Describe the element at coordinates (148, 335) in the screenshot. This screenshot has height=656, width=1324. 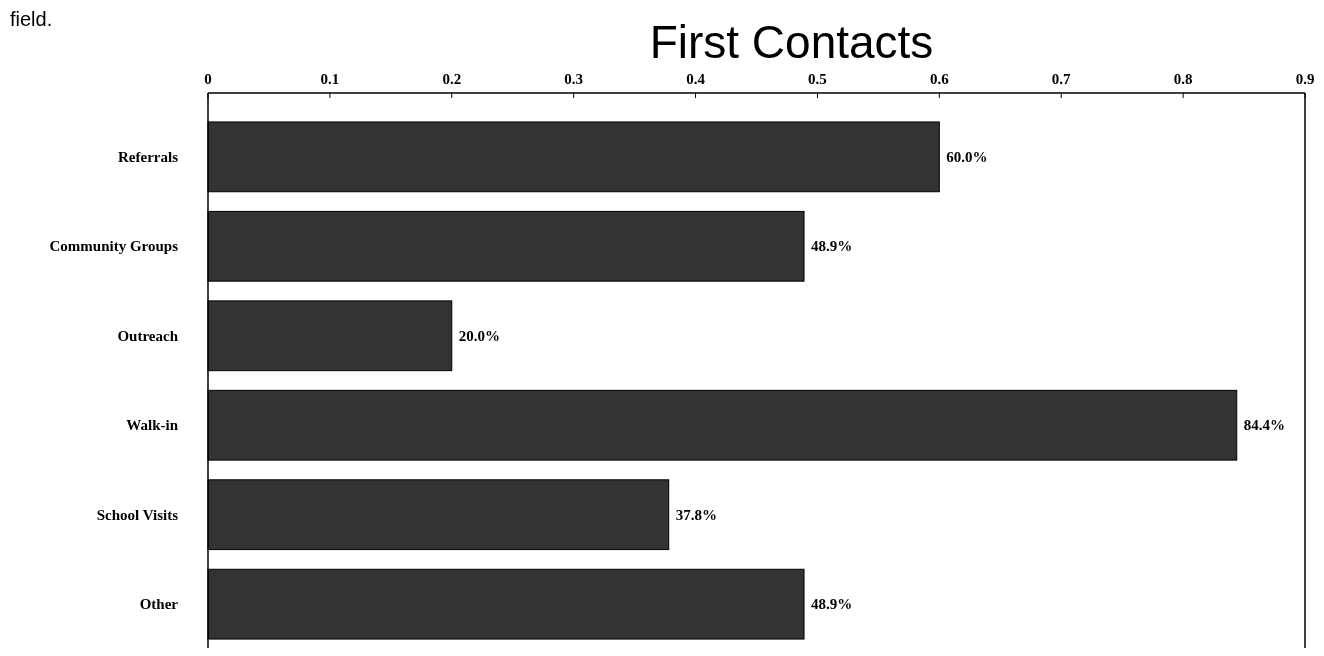
I see `y-tick-label: Outreach` at that location.